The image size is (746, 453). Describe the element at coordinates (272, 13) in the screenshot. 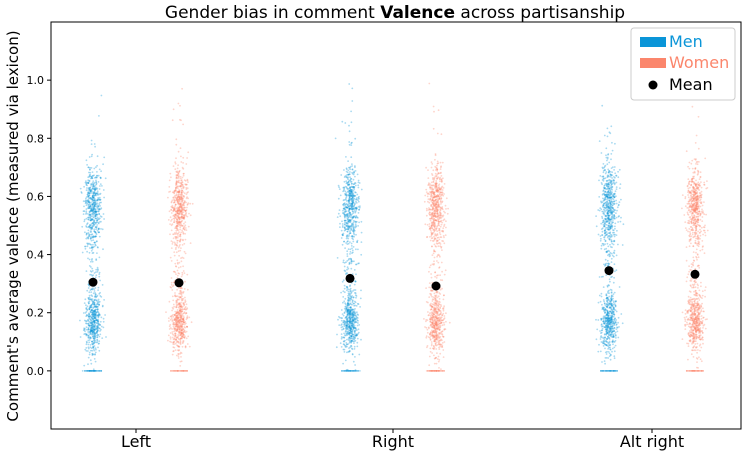

I see `chart-title-prefix: Gender bias in comment` at that location.